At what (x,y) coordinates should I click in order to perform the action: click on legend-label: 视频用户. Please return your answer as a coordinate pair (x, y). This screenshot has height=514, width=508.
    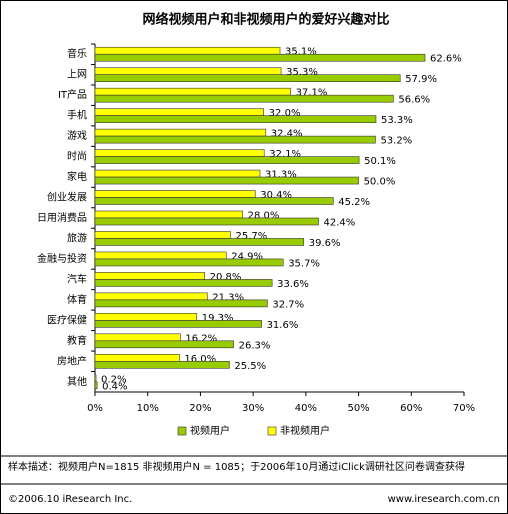
    Looking at the image, I should click on (210, 430).